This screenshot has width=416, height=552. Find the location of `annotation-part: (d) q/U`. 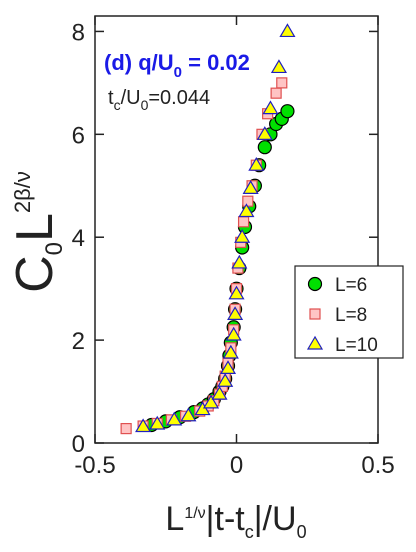

annotation-part: (d) q/U is located at coordinates (139, 62).